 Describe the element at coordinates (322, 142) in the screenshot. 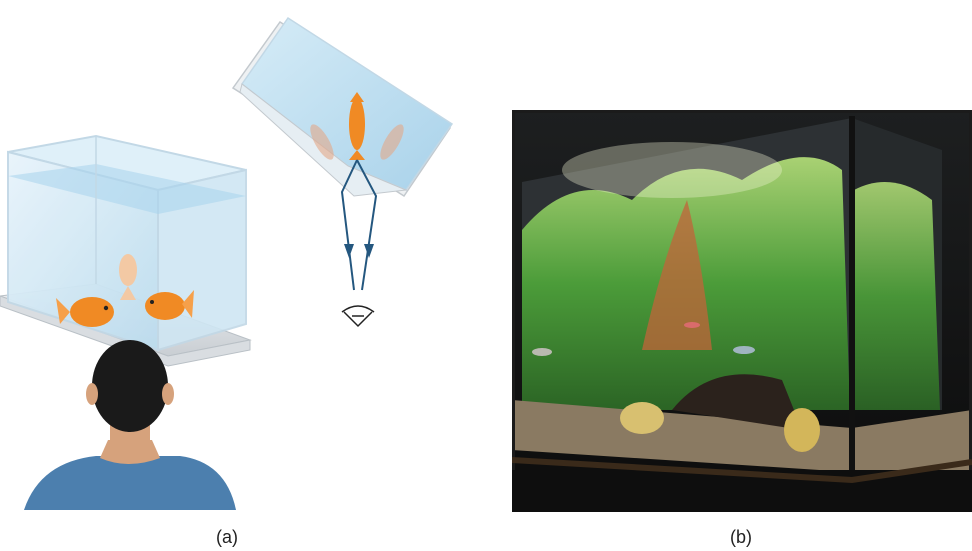

I see `fish-image-left` at that location.